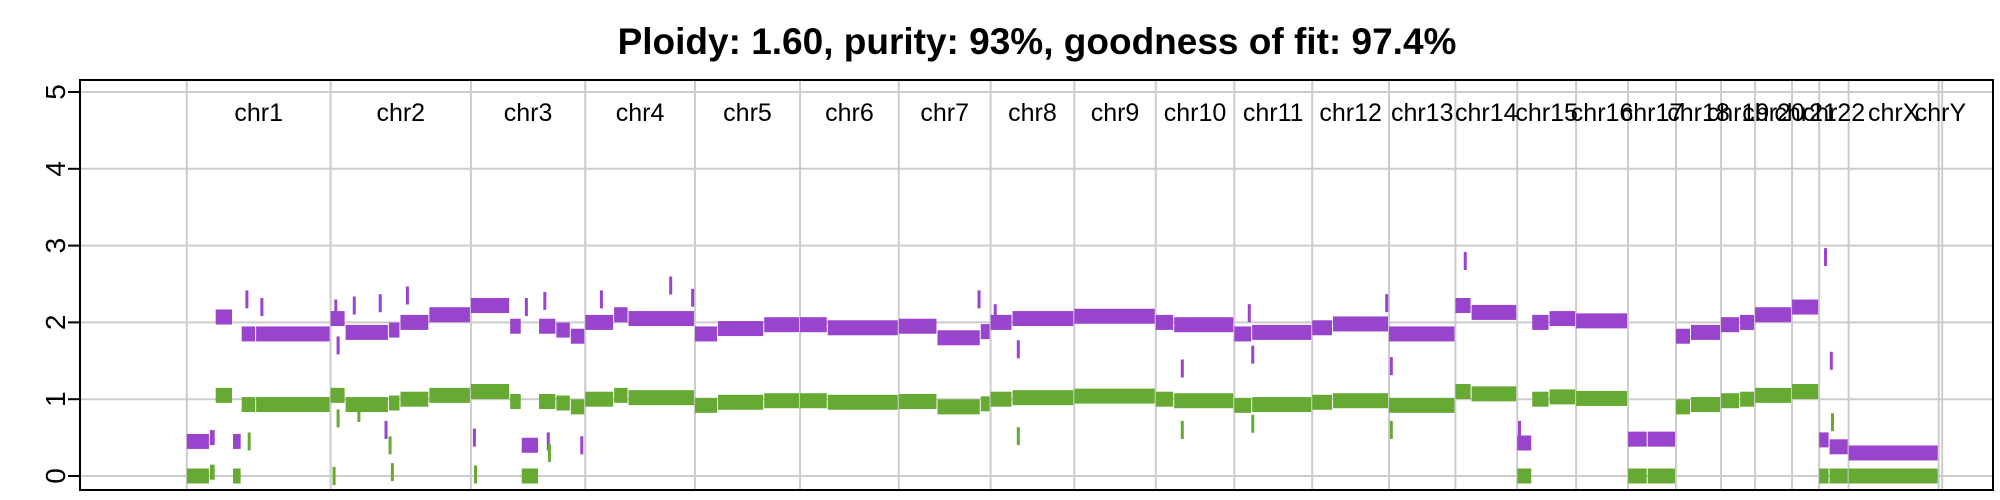 The image size is (2000, 500). Describe the element at coordinates (944, 113) in the screenshot. I see `chromosome-label: chr7` at that location.